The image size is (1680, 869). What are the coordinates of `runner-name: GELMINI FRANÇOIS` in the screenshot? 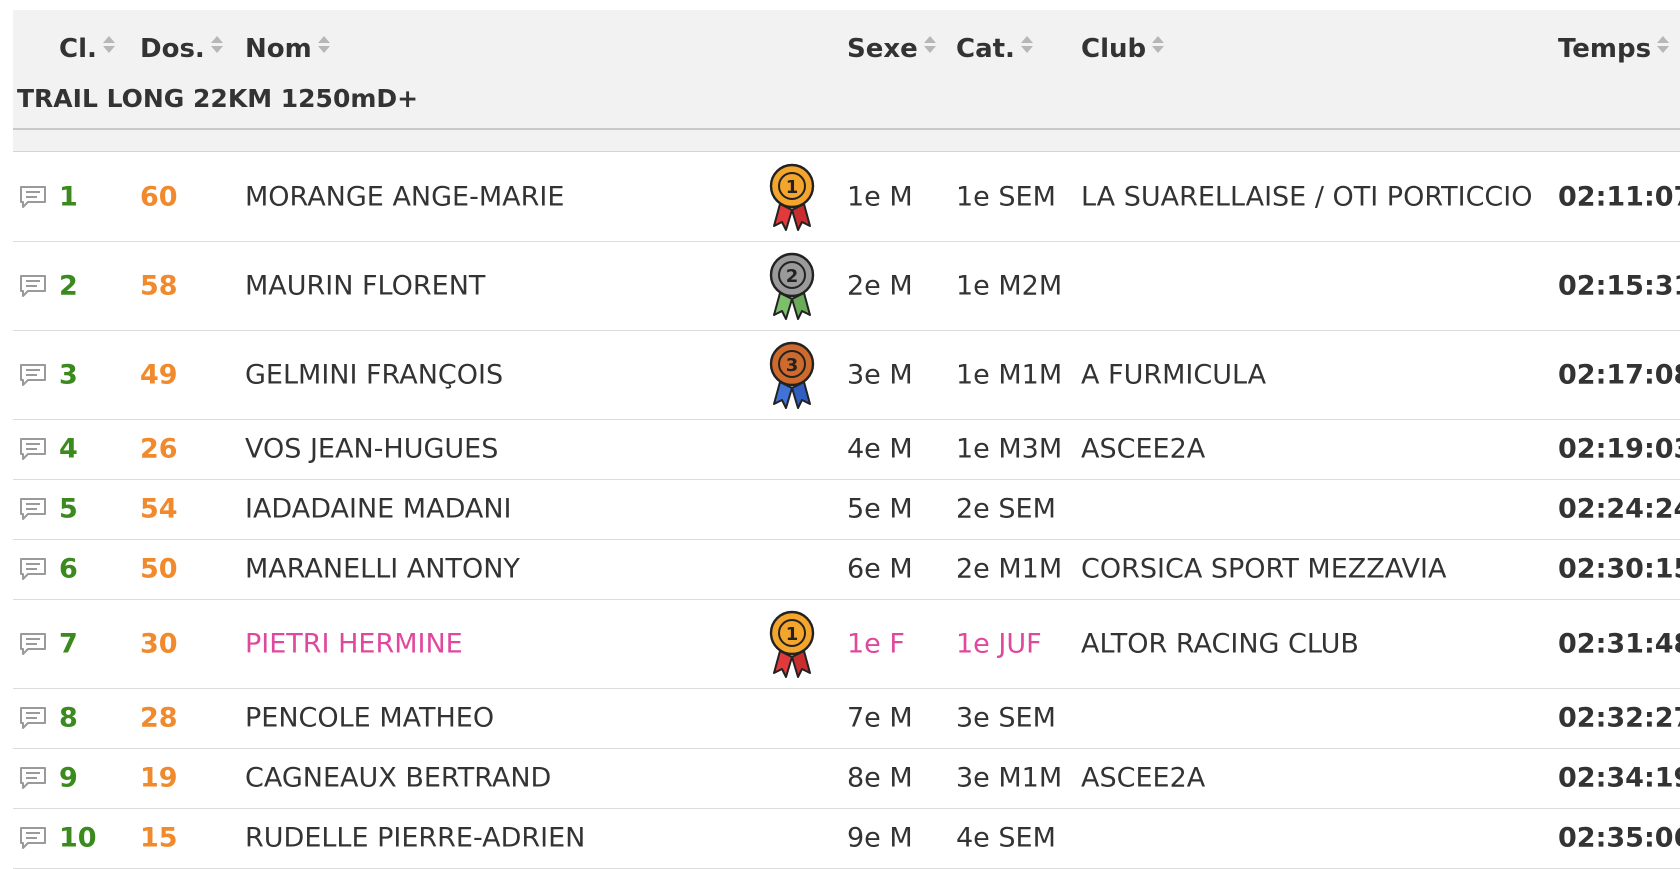 It's located at (374, 374).